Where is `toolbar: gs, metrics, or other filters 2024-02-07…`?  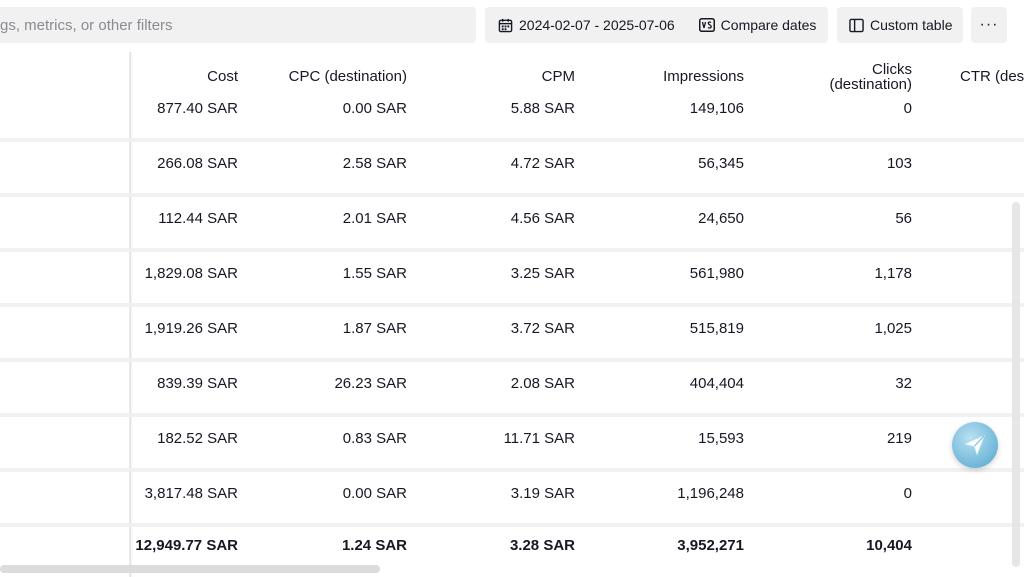 toolbar: gs, metrics, or other filters 2024-02-07… is located at coordinates (512, 25).